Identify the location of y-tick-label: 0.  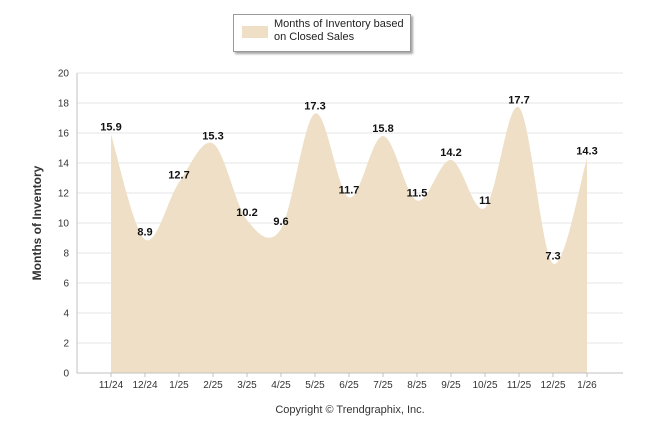
(66, 374).